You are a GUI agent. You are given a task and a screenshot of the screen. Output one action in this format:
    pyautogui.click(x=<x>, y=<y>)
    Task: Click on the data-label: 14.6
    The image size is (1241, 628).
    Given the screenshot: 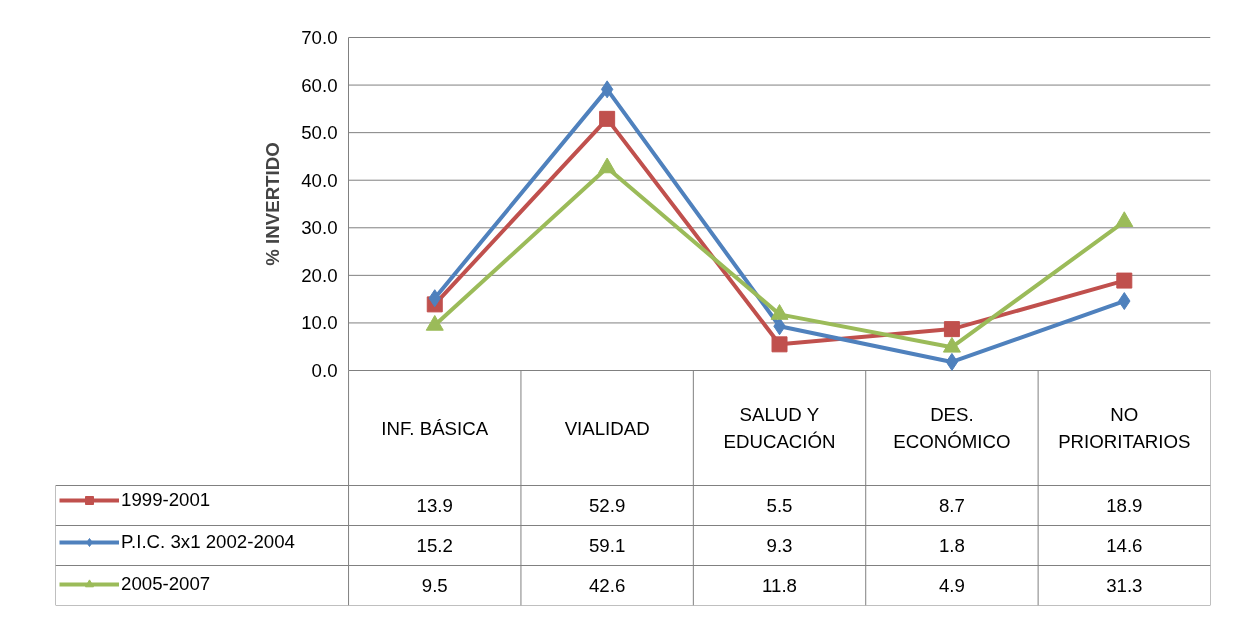 What is the action you would take?
    pyautogui.click(x=1124, y=545)
    